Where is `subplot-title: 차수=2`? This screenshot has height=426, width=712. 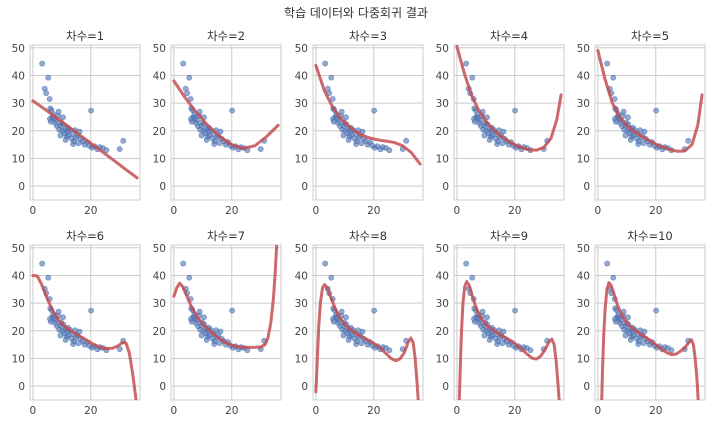
subplot-title: 차수=2 is located at coordinates (226, 36).